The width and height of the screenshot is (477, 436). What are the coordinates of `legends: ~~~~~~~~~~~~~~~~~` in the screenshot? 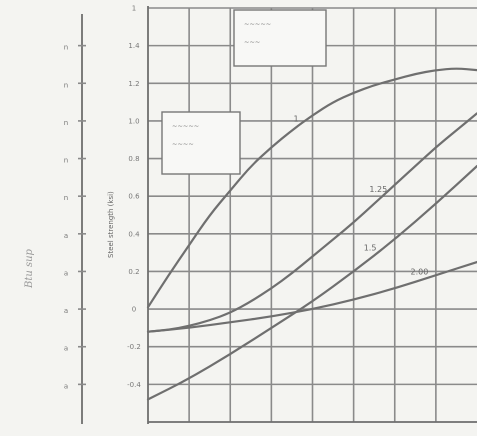 It's located at (244, 92).